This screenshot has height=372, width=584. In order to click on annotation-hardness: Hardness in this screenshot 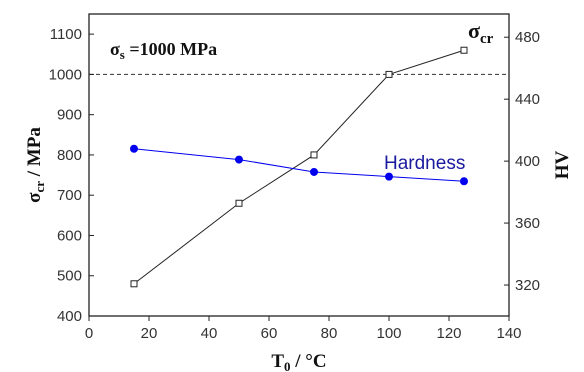, I will do `click(424, 163)`.